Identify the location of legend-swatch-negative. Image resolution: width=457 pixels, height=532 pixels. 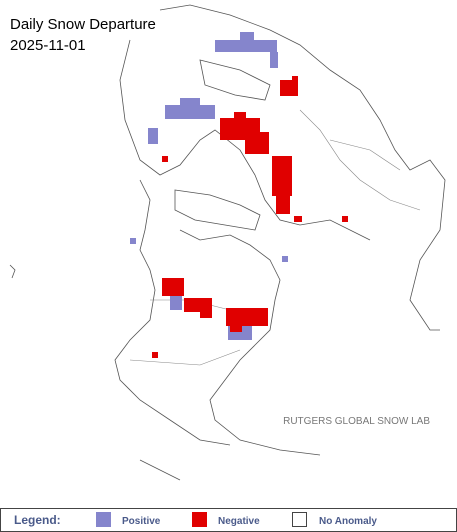
(199, 519).